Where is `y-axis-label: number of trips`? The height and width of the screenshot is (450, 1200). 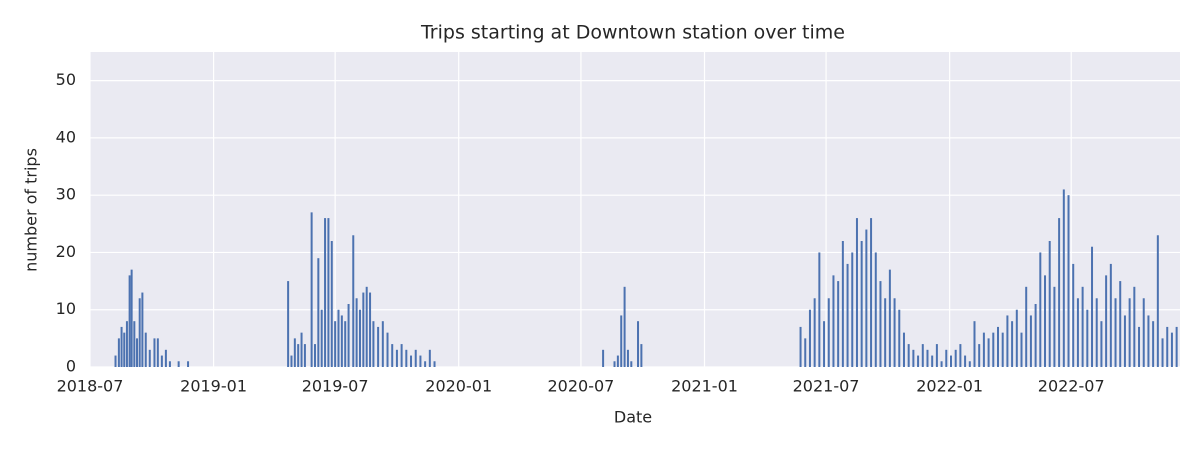 y-axis-label: number of trips is located at coordinates (31, 210).